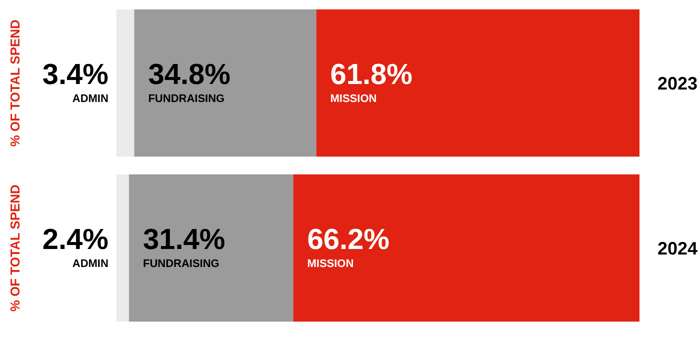  What do you see at coordinates (75, 240) in the screenshot?
I see `data-label: 2.4%` at bounding box center [75, 240].